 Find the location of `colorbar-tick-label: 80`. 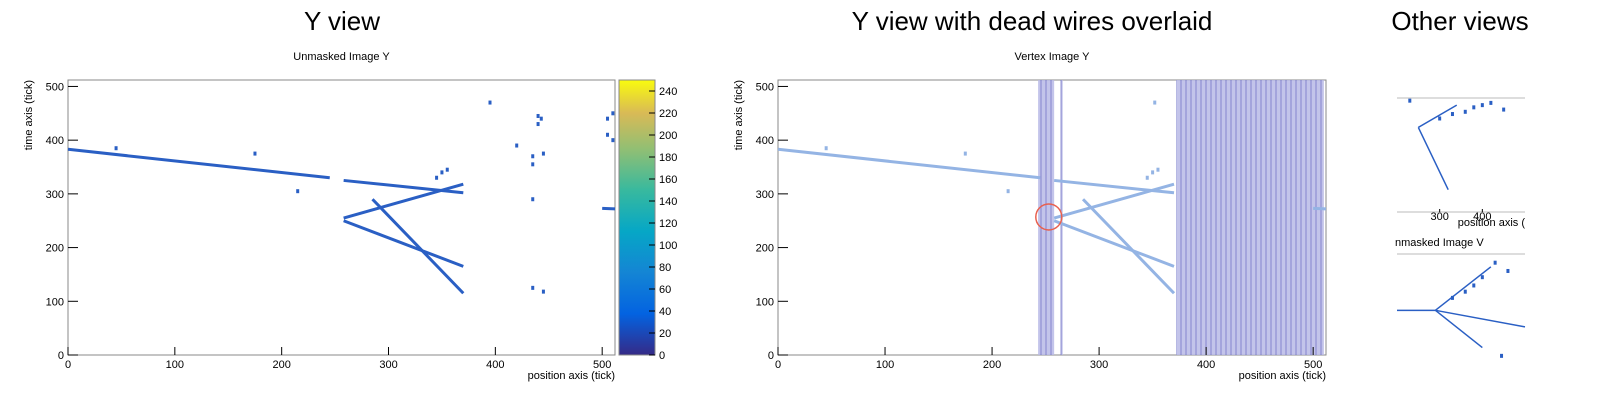

colorbar-tick-label: 80 is located at coordinates (665, 268).